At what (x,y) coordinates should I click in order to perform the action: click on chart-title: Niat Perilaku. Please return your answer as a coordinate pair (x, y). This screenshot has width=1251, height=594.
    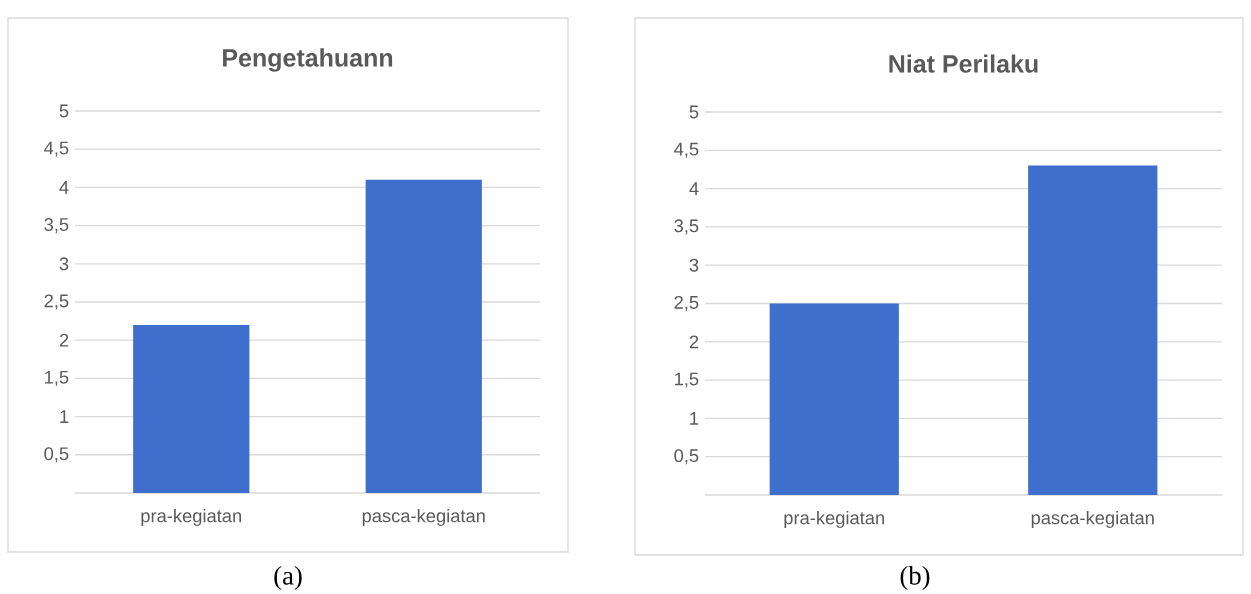
    Looking at the image, I should click on (963, 63).